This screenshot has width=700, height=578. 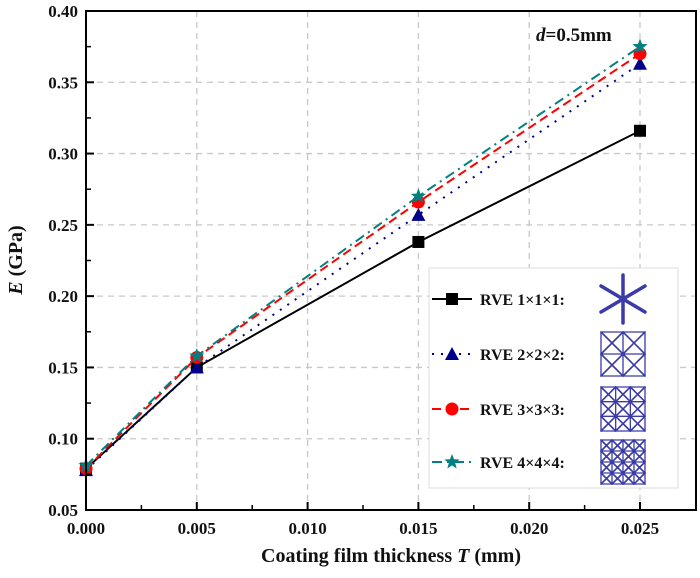 What do you see at coordinates (16, 260) in the screenshot?
I see `y-axis-title: E (GPa)` at bounding box center [16, 260].